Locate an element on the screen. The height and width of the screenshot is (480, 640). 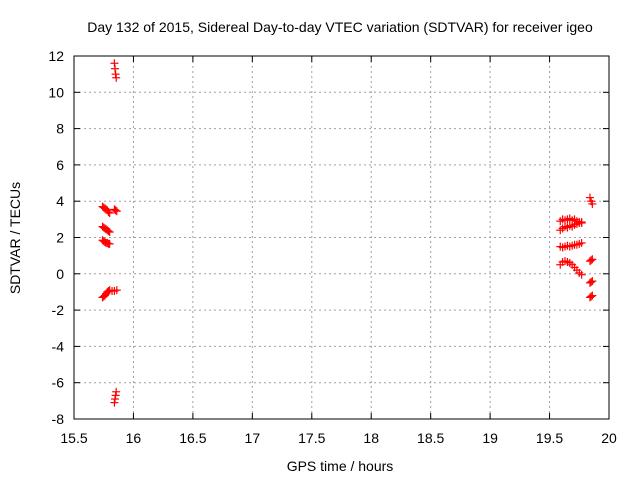
x-tick-label: 18.5 is located at coordinates (430, 438).